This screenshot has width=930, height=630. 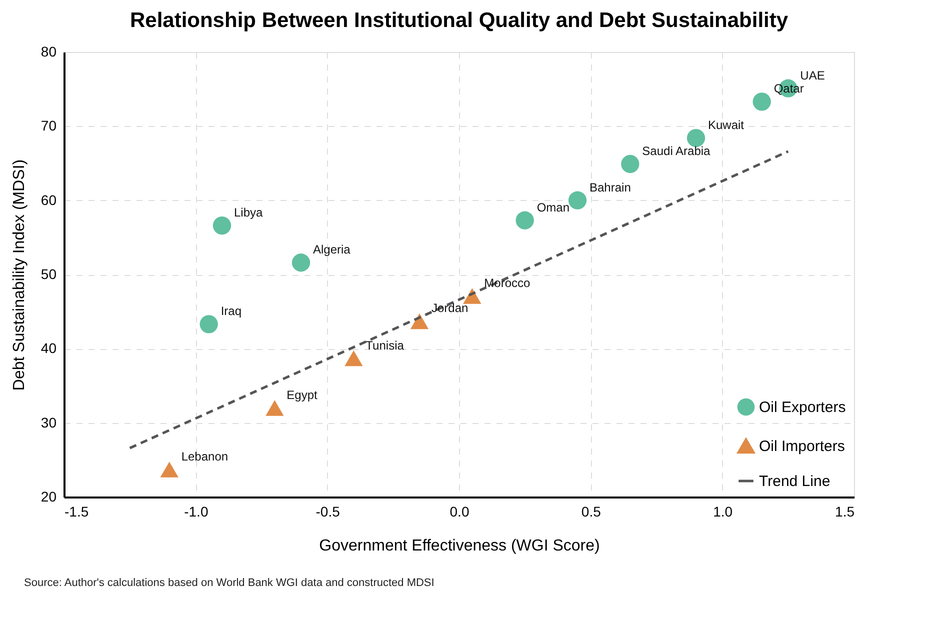 I want to click on y-tick-label: 70, so click(x=48, y=126).